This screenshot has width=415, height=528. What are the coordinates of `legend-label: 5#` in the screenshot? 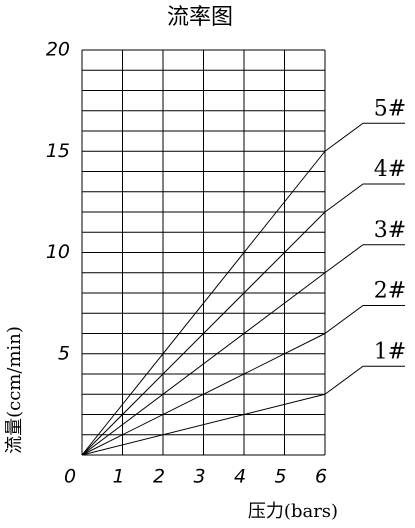 It's located at (390, 108).